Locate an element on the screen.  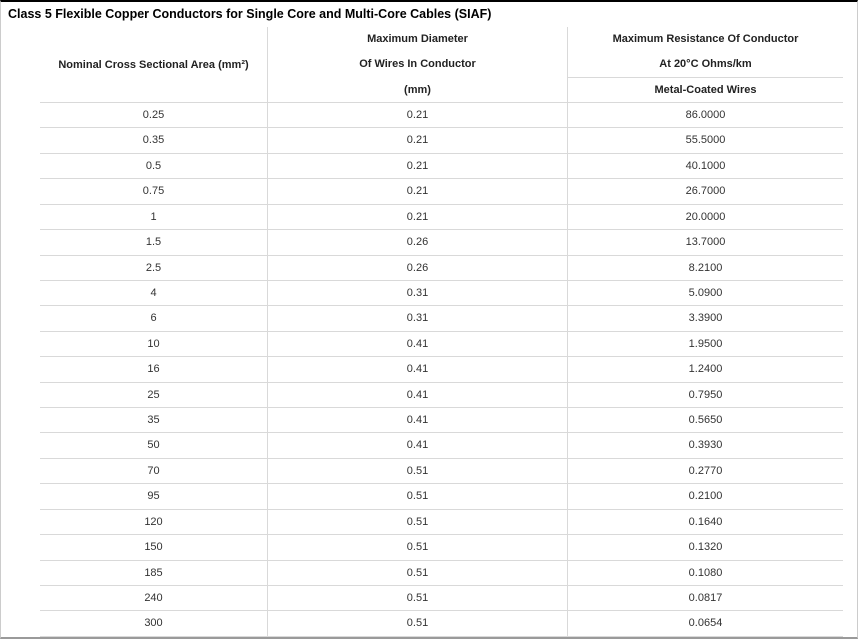
header-diameter-line-2: Of Wires In Conductor is located at coordinates (417, 64).